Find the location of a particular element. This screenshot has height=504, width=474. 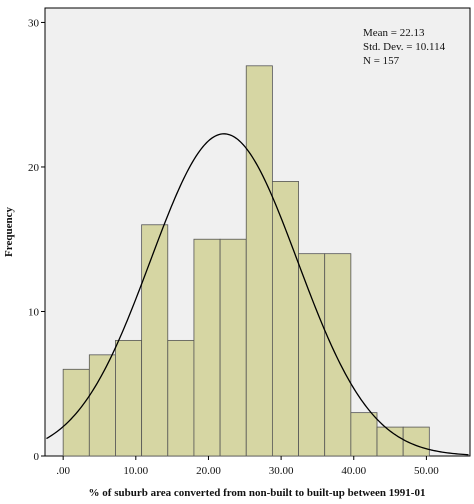

y-axis-title: Frequency is located at coordinates (9, 232).